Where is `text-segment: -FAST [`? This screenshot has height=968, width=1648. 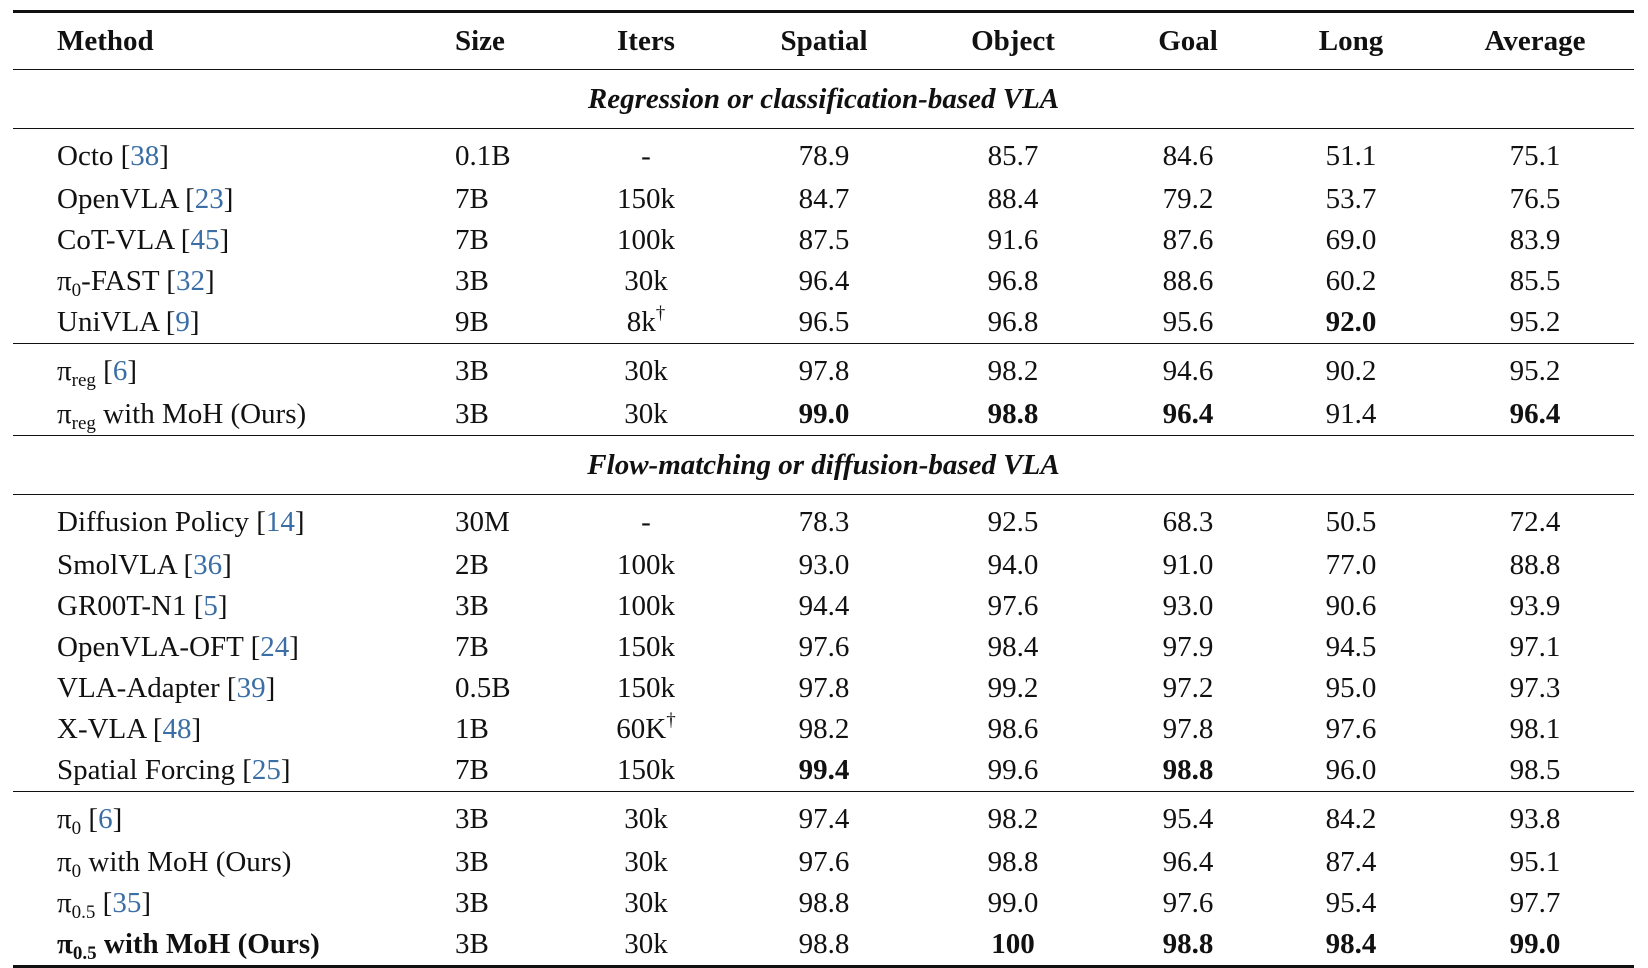
text-segment: -FAST [ is located at coordinates (128, 281).